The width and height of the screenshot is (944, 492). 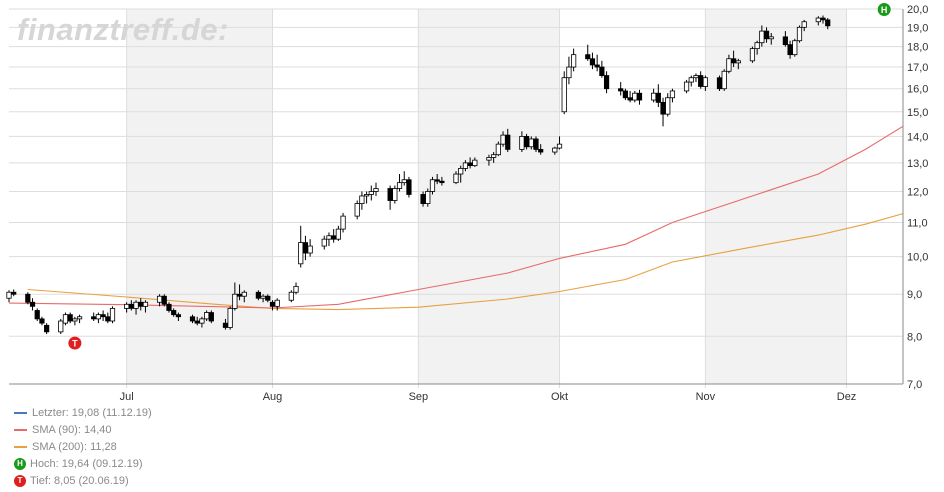 What do you see at coordinates (83, 480) in the screenshot?
I see `legend-low: T Tief: 8,05 (20.06.19)` at bounding box center [83, 480].